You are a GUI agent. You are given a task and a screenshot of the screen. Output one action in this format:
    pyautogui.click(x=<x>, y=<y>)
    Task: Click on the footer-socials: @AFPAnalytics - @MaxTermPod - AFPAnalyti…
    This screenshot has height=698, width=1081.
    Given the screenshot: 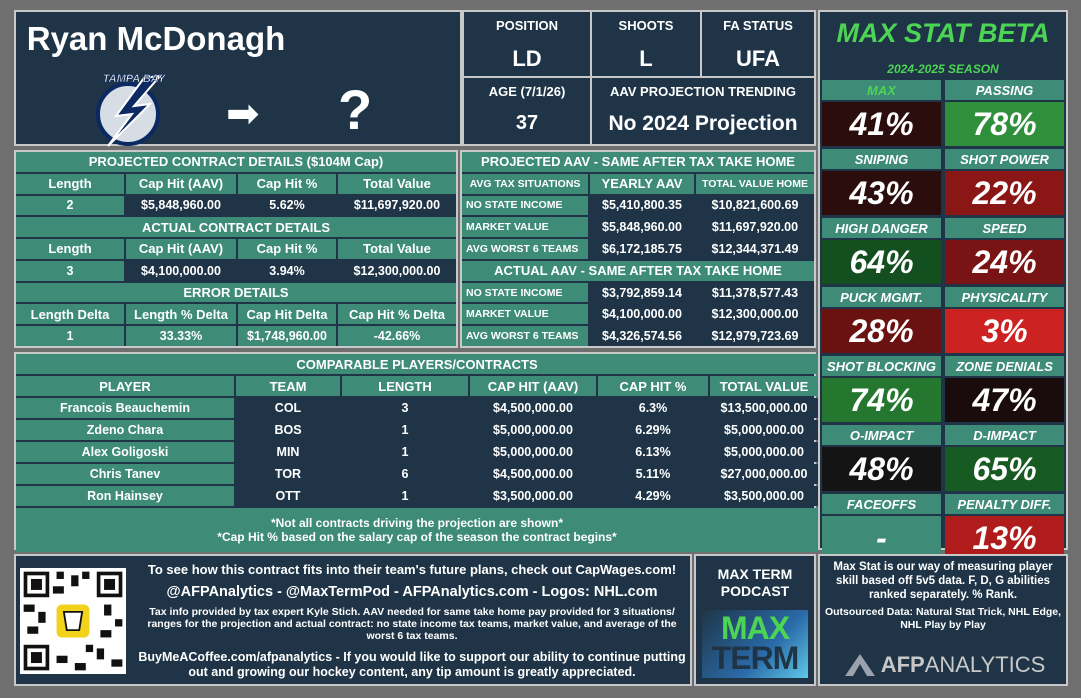 What is the action you would take?
    pyautogui.click(x=412, y=592)
    